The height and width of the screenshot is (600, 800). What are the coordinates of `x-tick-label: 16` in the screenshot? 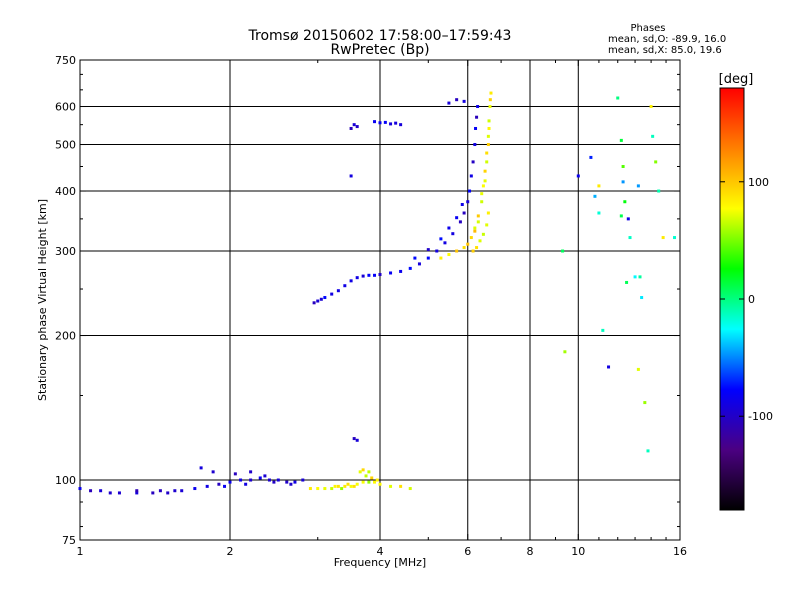 It's located at (680, 551).